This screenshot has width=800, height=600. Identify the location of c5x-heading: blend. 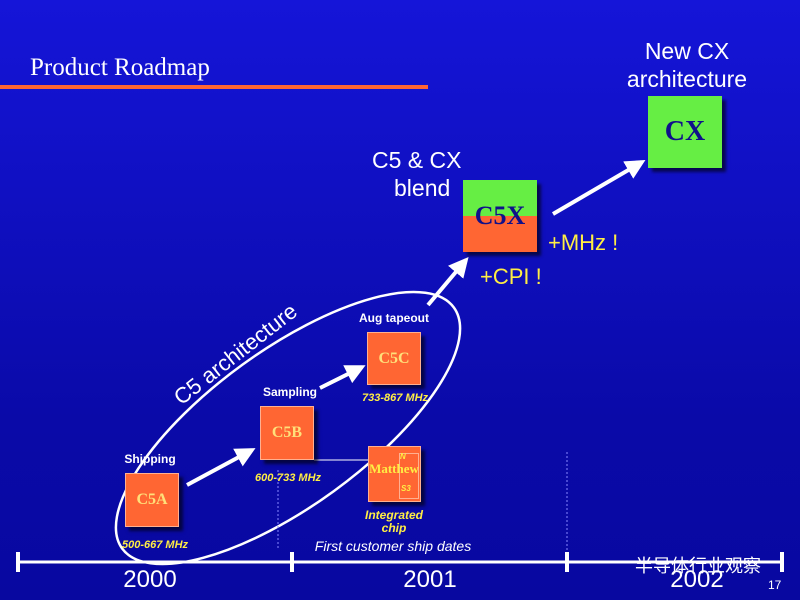
(422, 188).